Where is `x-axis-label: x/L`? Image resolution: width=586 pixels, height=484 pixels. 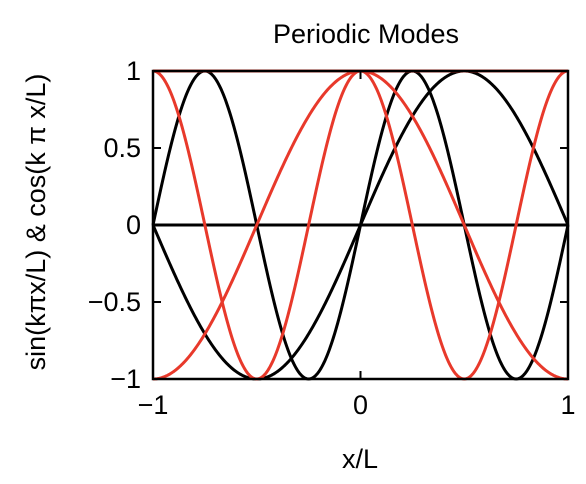
x-axis-label: x/L is located at coordinates (360, 459).